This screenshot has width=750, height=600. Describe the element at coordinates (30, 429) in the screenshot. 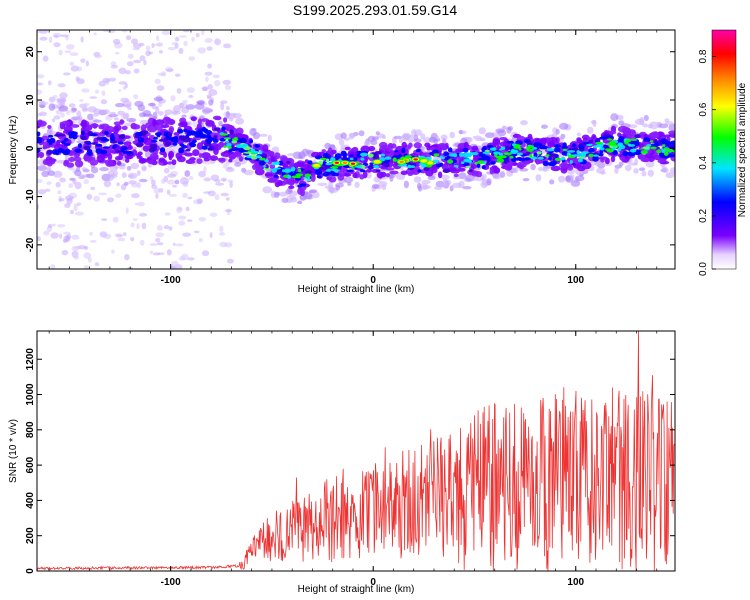

I see `snr-y-tick-label: 800` at that location.